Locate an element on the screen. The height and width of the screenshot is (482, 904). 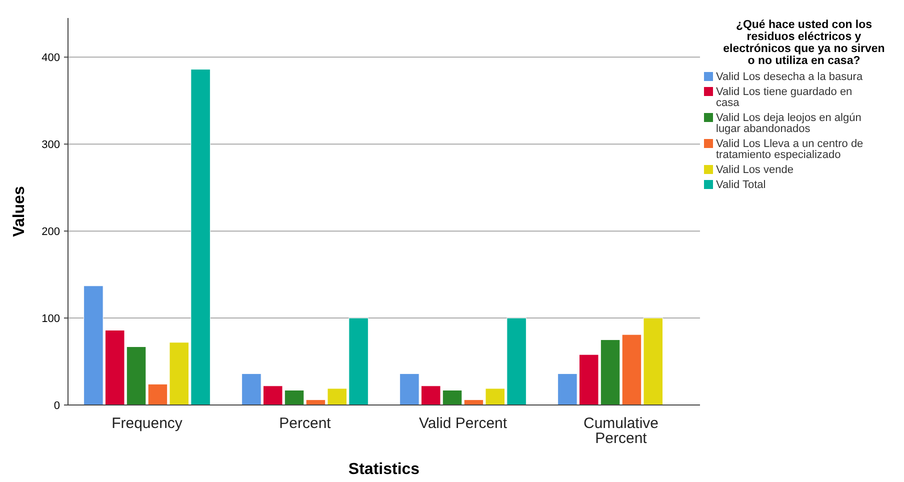
x-tick-label: Percent is located at coordinates (305, 423).